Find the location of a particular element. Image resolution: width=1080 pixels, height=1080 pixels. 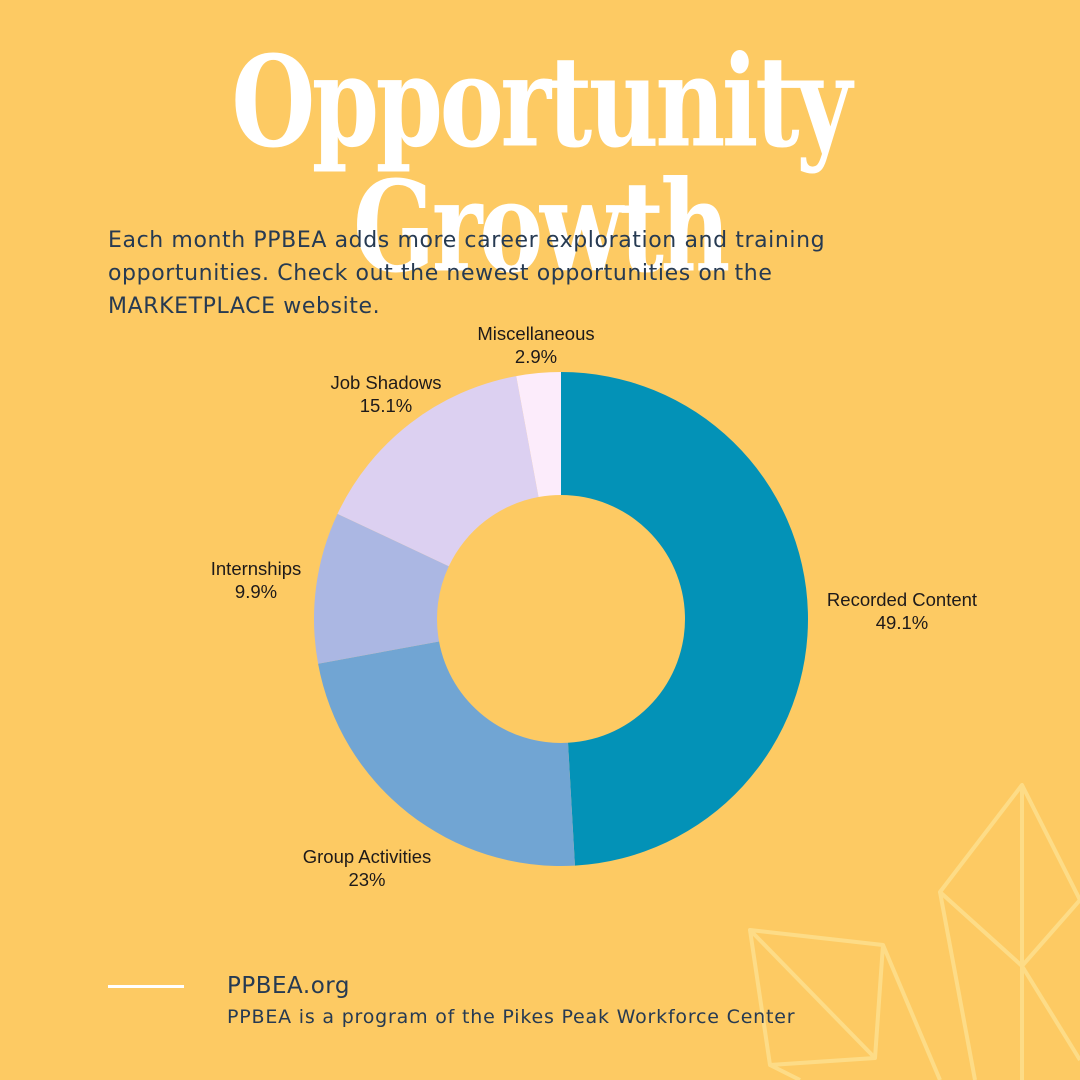

donut-slice-recorded-content is located at coordinates (684, 619).